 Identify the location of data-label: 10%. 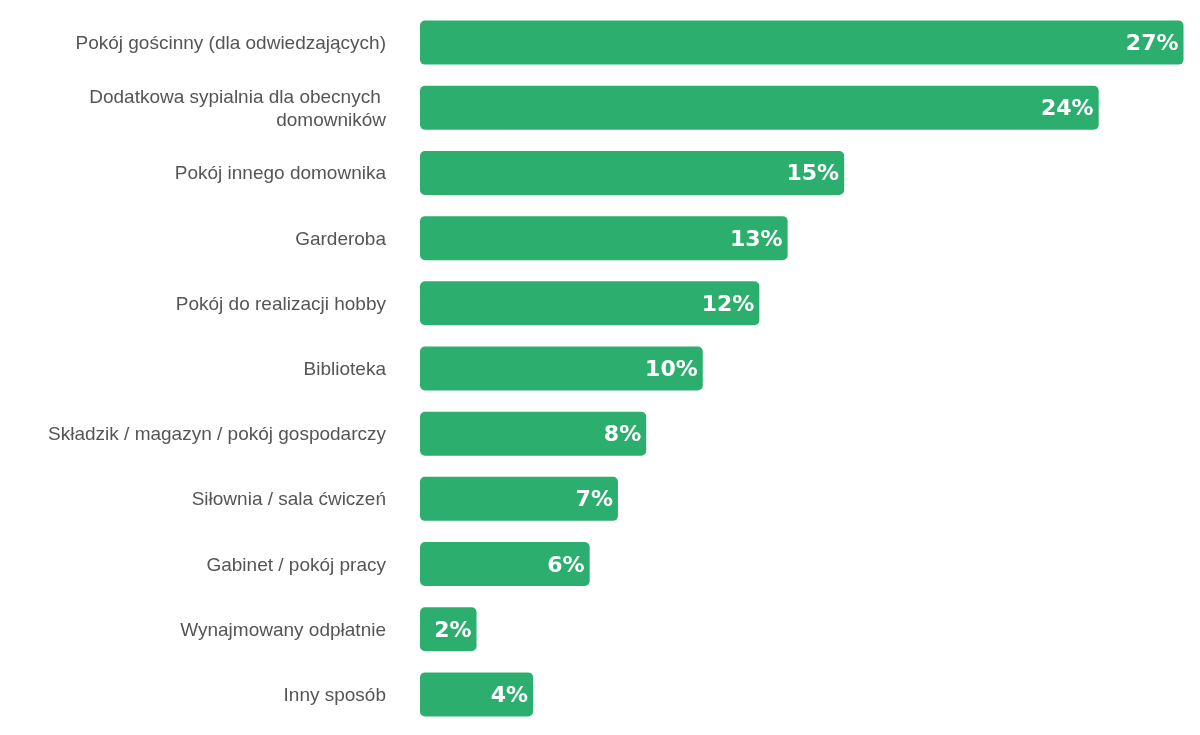
(671, 368).